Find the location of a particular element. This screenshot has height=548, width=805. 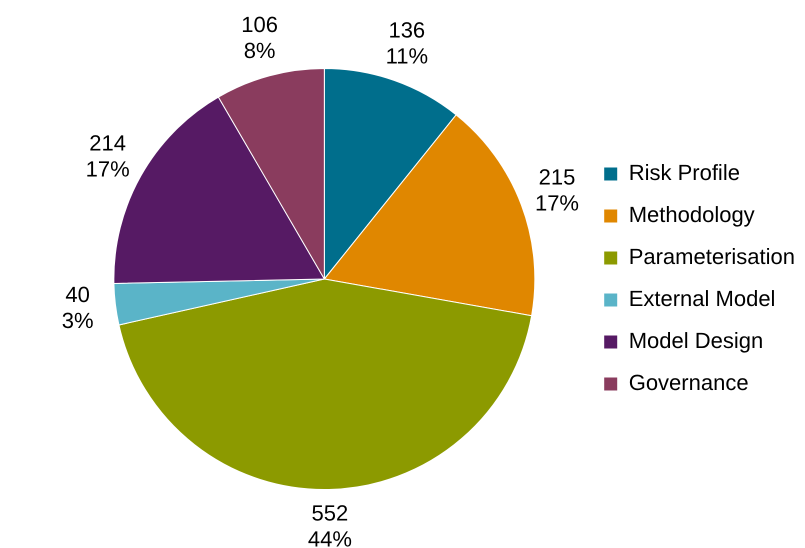

legend-label: Risk Profile is located at coordinates (684, 173).